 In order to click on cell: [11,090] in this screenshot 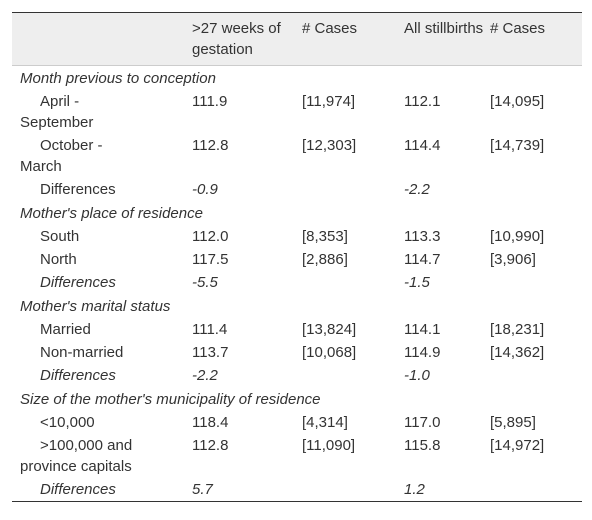, I will do `click(329, 445)`.